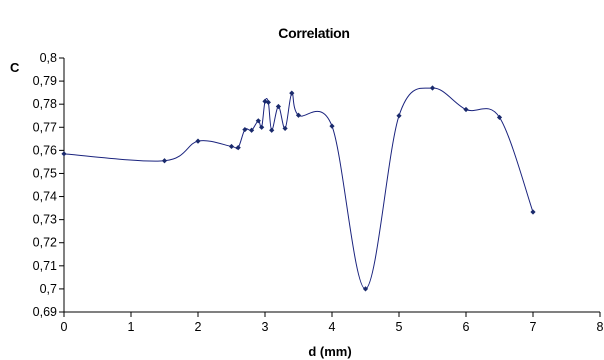  Describe the element at coordinates (131, 327) in the screenshot. I see `x-tick-label: 1` at that location.